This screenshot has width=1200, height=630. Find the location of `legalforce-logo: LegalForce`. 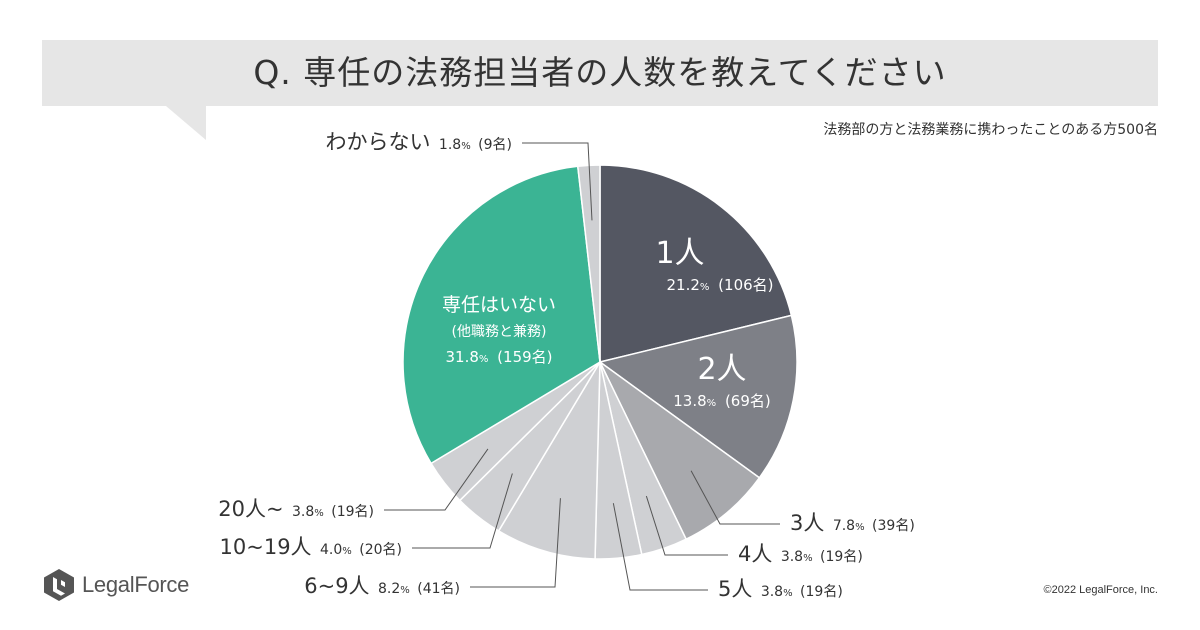

legalforce-logo: LegalForce is located at coordinates (115, 585).